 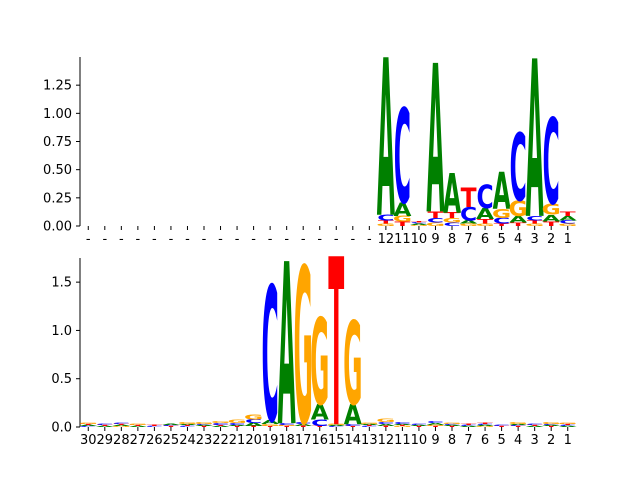 I want to click on y-tick-label: 1.0, so click(x=61, y=331).